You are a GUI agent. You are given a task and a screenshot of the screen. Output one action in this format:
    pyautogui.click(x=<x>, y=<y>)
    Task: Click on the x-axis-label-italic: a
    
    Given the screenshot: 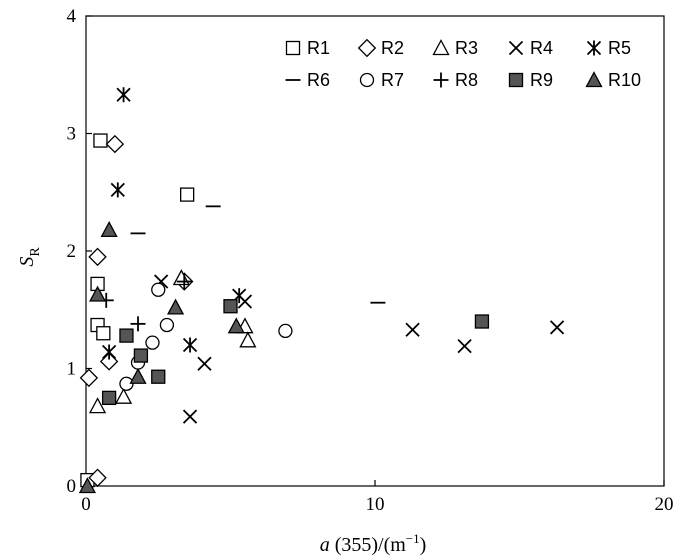 What is the action you would take?
    pyautogui.click(x=325, y=545)
    